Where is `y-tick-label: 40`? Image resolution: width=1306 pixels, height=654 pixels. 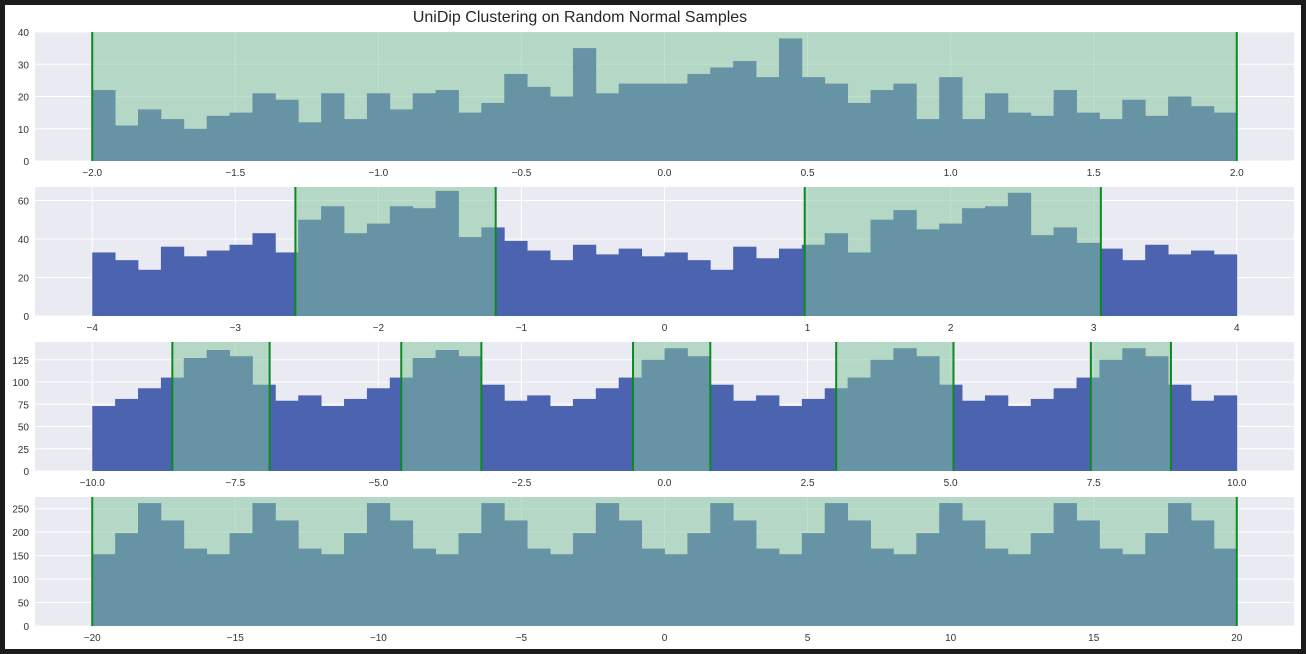 y-tick-label: 40 is located at coordinates (24, 33).